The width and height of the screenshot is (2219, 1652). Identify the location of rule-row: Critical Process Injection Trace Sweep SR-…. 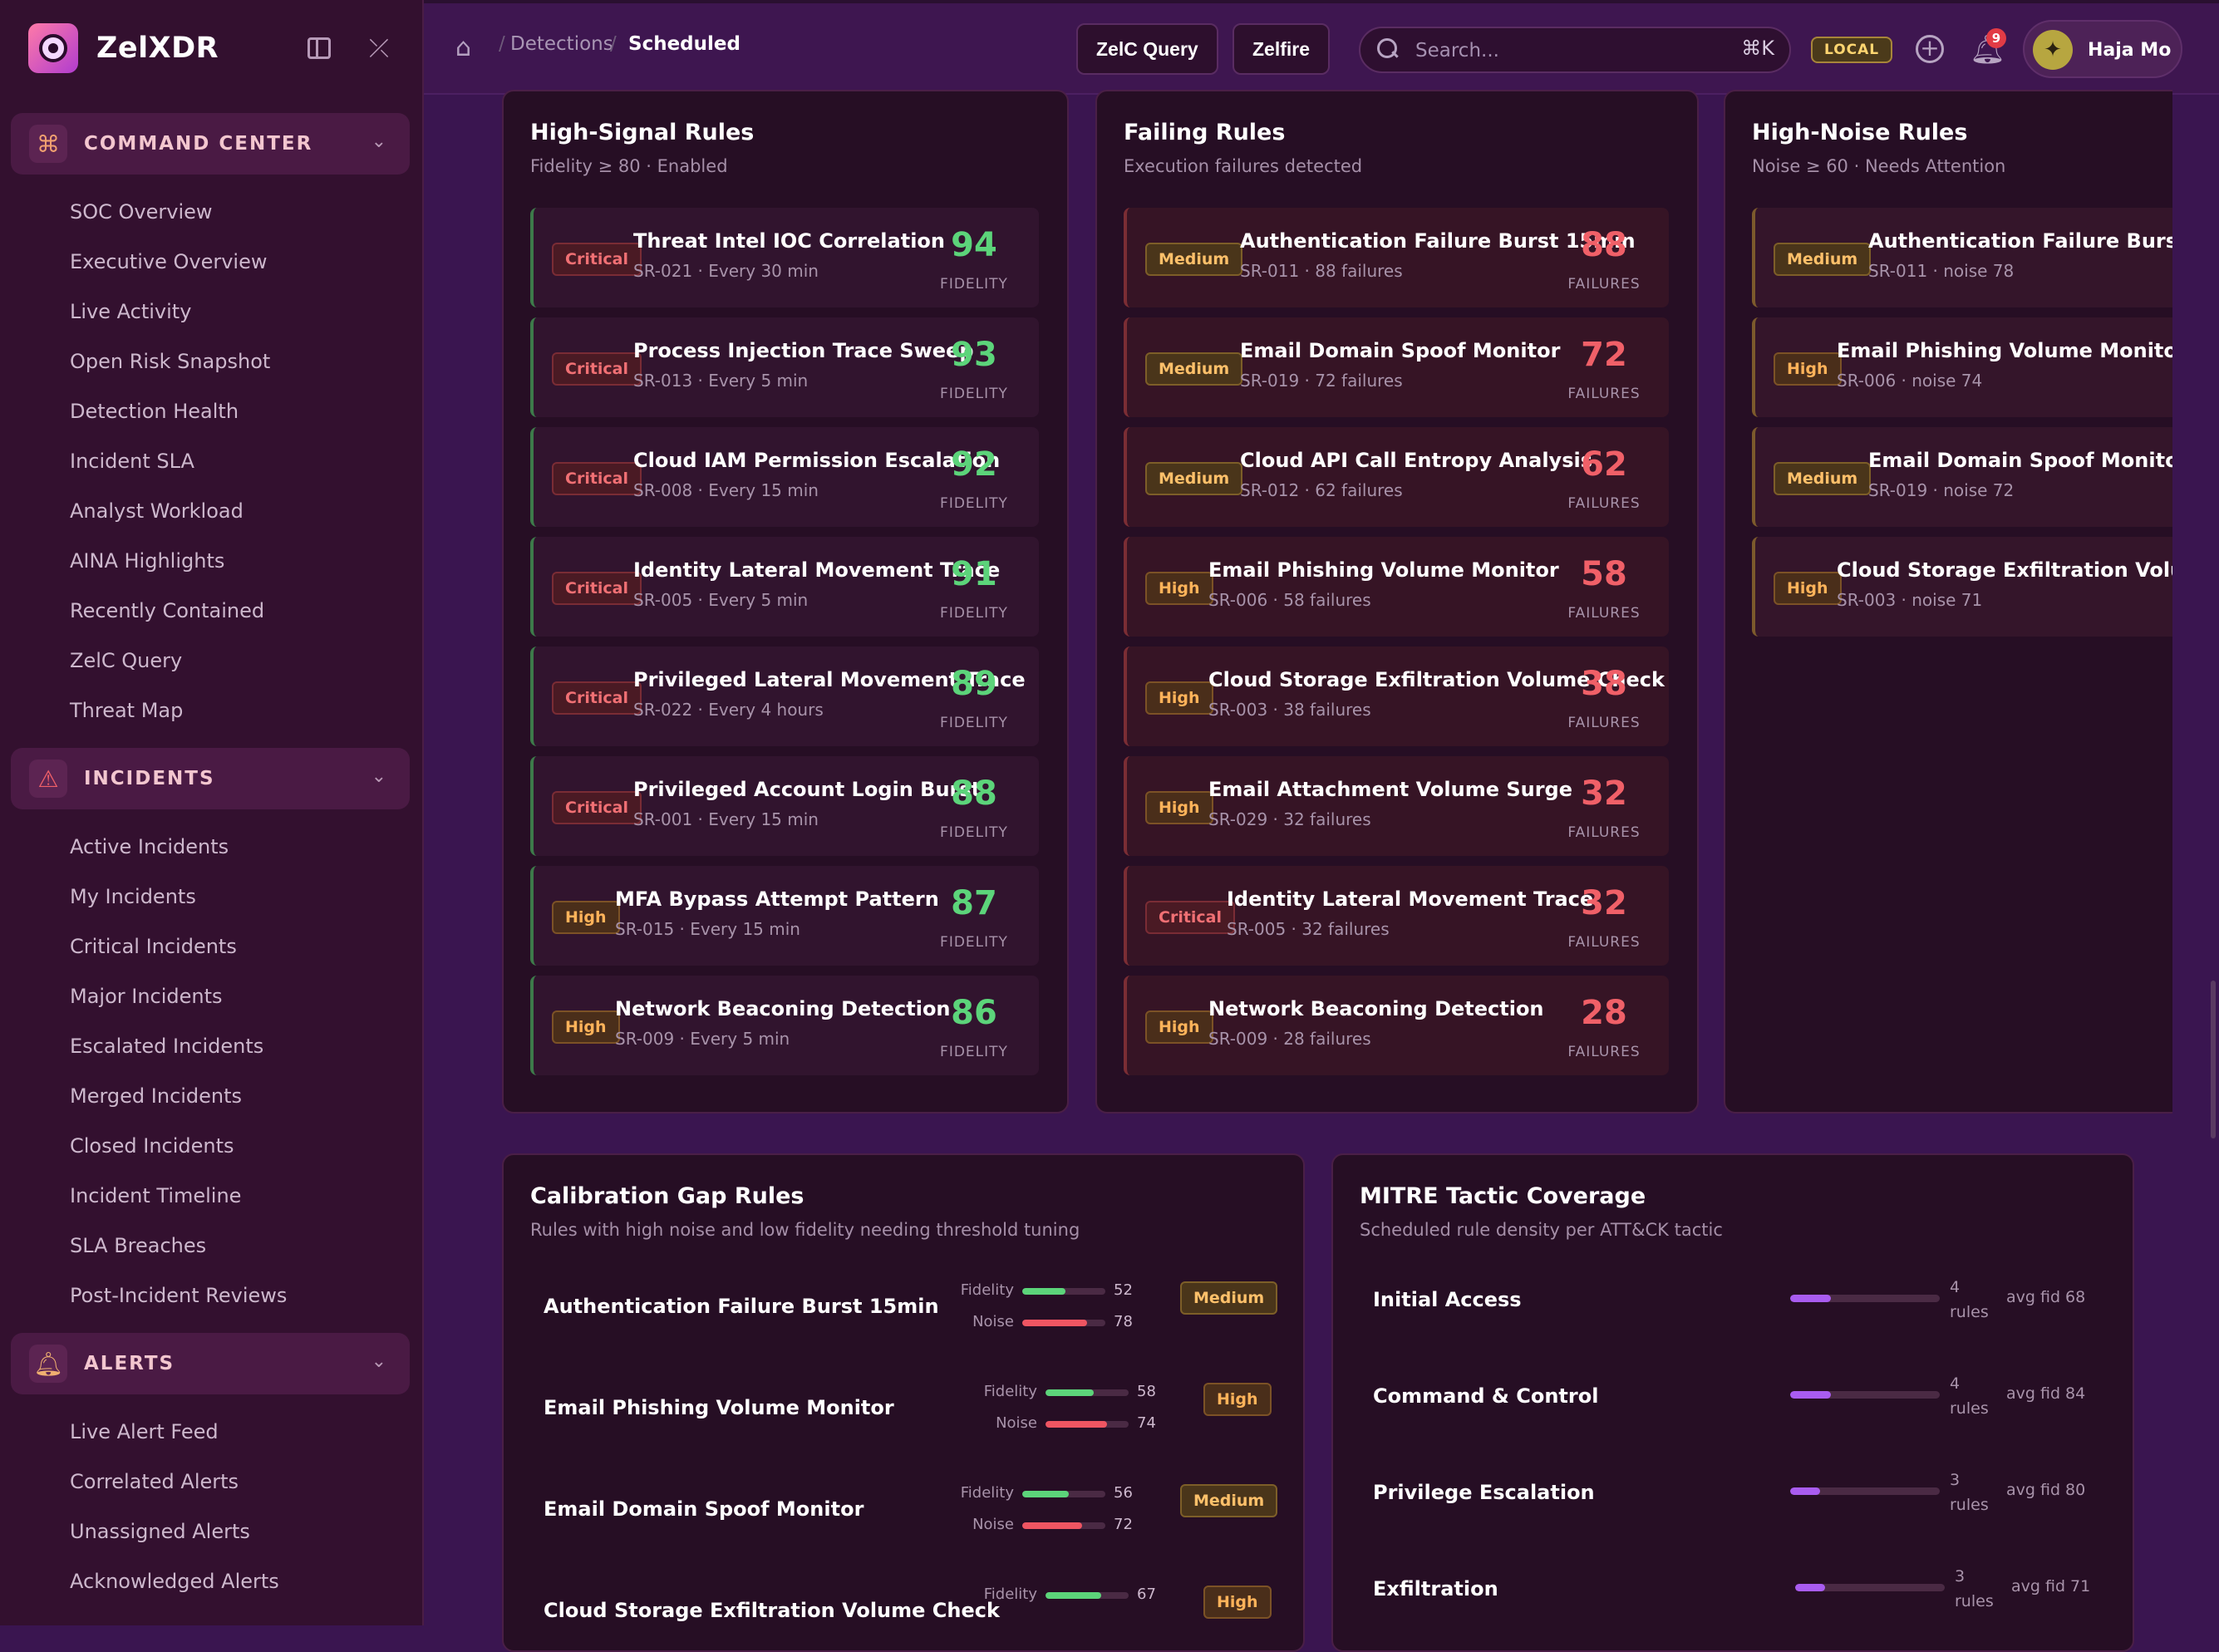
(784, 367).